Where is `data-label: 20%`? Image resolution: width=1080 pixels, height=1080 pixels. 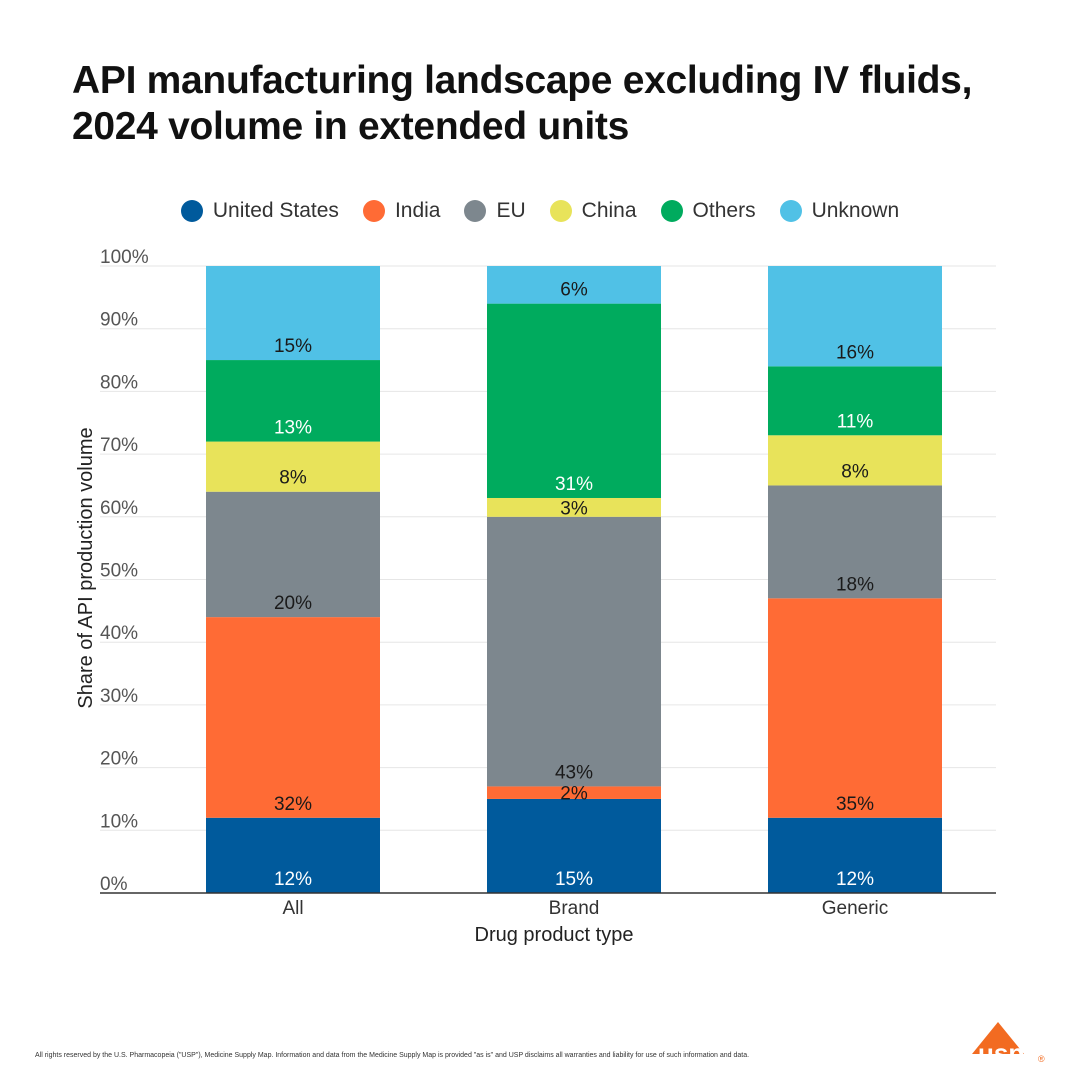 data-label: 20% is located at coordinates (293, 603).